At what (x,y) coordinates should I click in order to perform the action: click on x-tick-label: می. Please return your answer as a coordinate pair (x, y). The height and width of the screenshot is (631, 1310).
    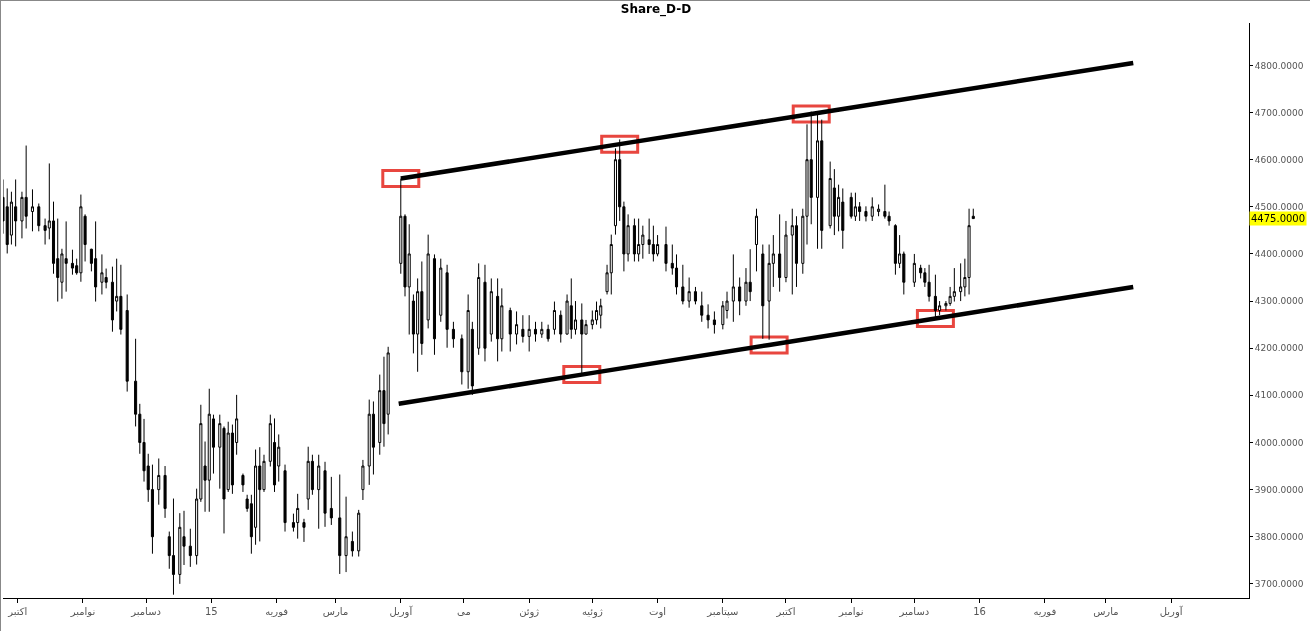
    Looking at the image, I should click on (464, 611).